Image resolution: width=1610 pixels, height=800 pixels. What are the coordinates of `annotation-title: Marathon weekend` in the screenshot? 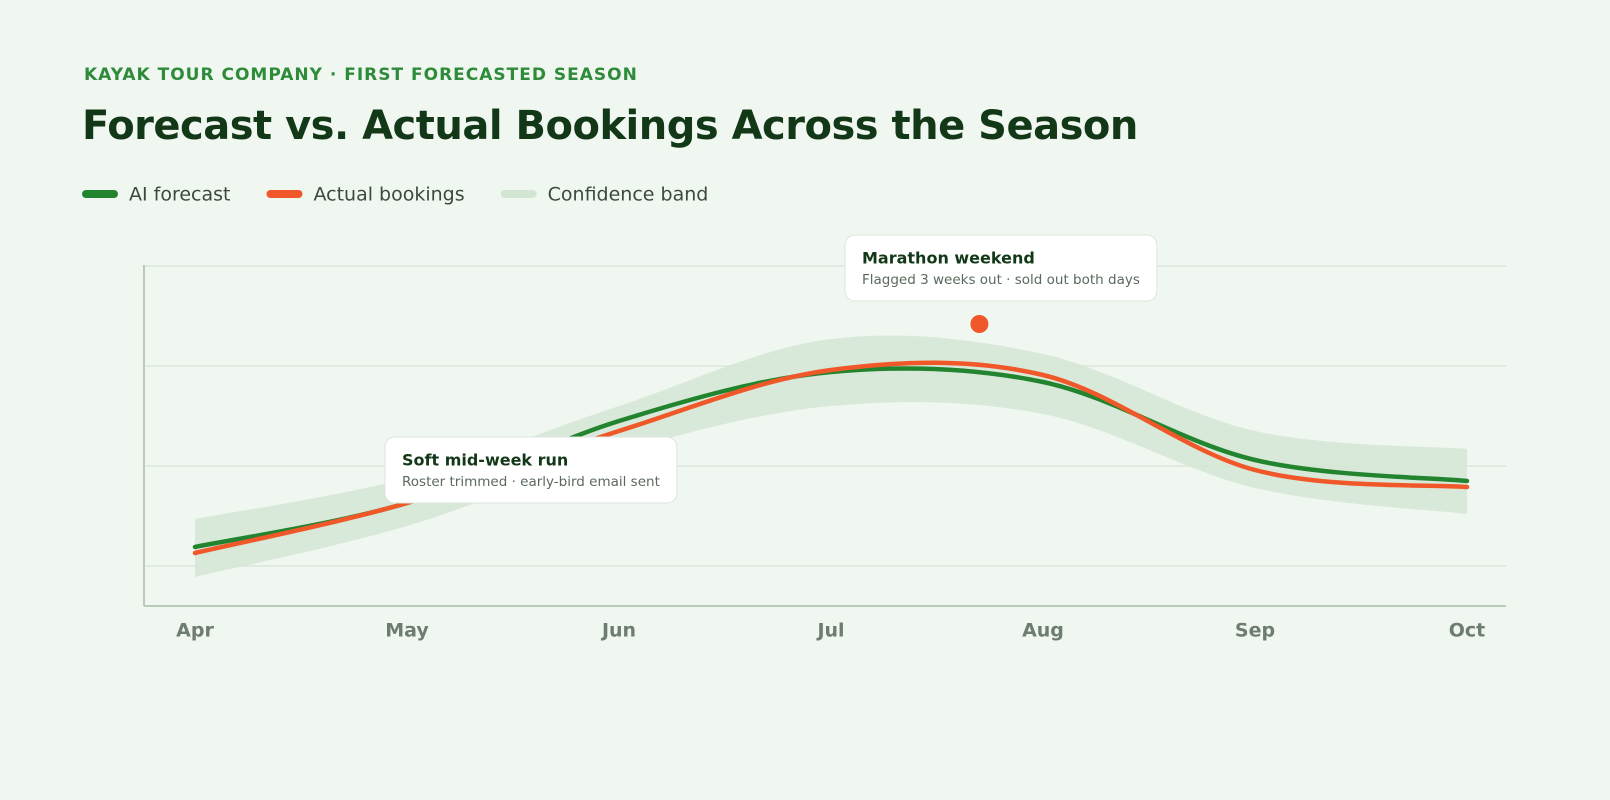 It's located at (948, 258).